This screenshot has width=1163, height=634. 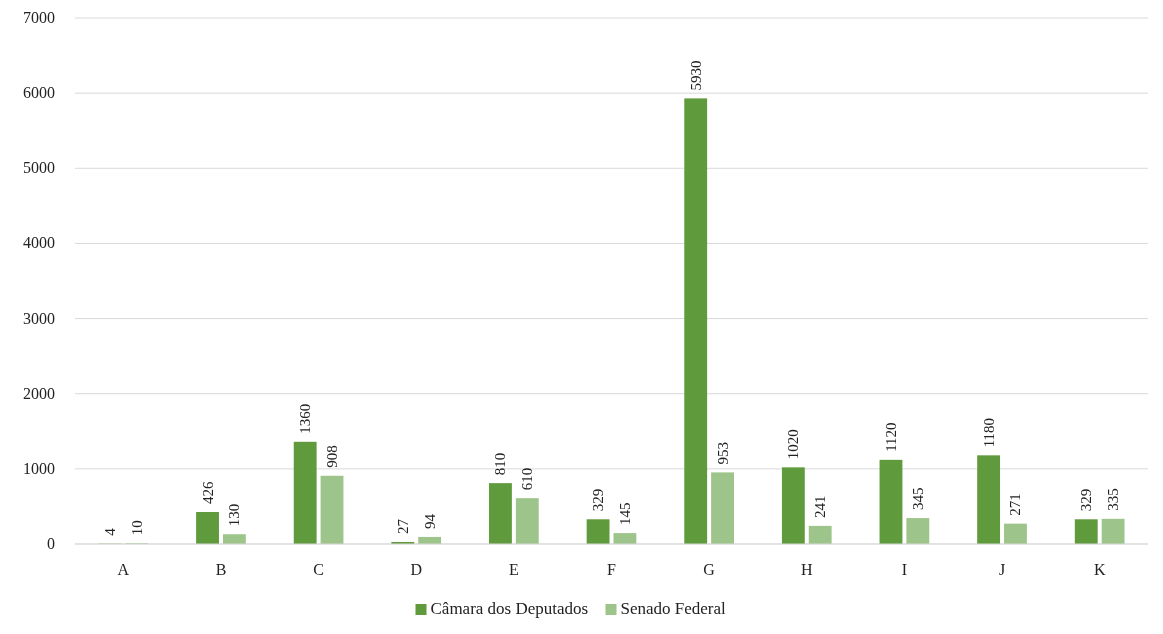 I want to click on data-label: 130, so click(x=234, y=515).